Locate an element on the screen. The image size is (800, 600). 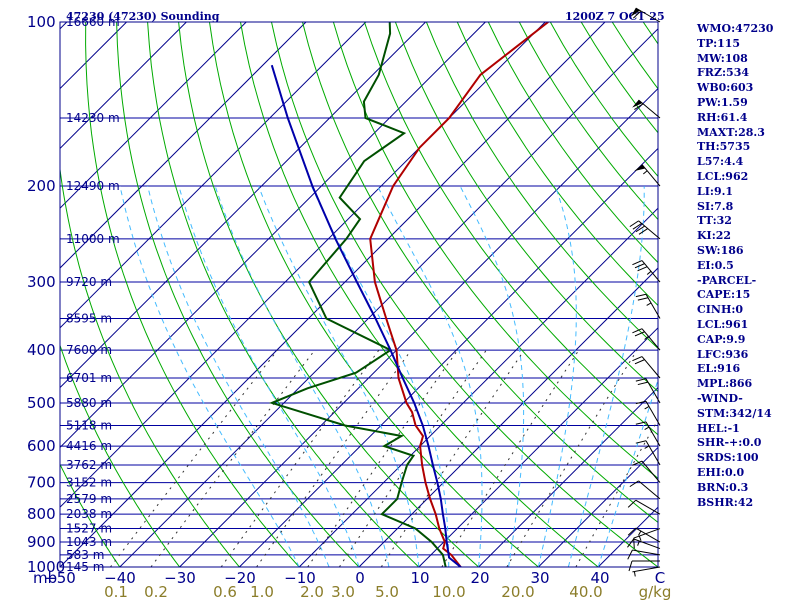
index-value: SW:186 is located at coordinates (720, 250).